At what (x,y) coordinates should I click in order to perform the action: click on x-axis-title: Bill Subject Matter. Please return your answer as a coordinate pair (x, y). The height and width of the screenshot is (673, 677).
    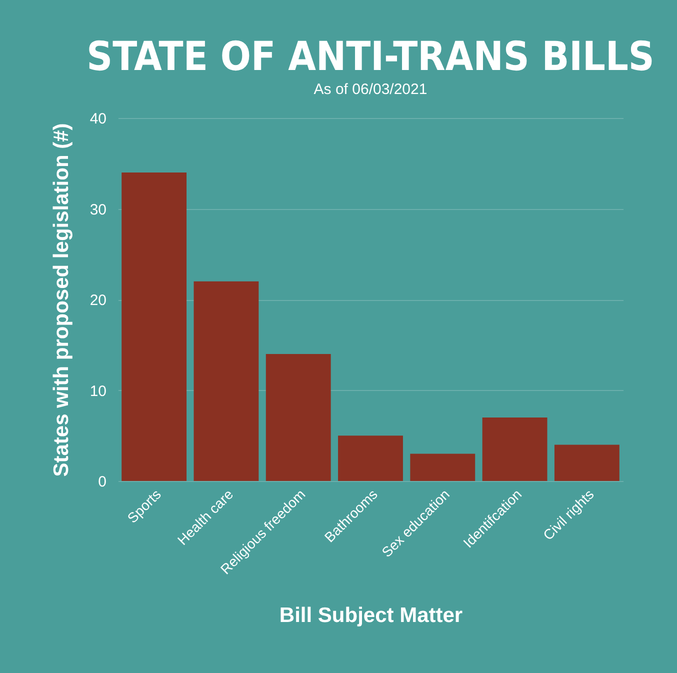
    Looking at the image, I should click on (371, 616).